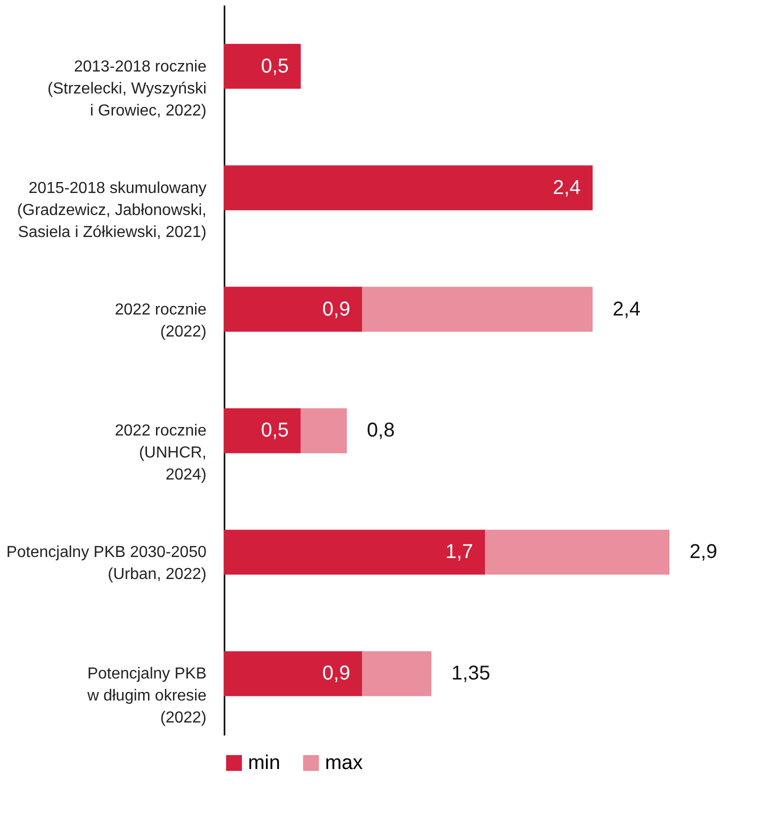  What do you see at coordinates (264, 763) in the screenshot?
I see `legend-label: min` at bounding box center [264, 763].